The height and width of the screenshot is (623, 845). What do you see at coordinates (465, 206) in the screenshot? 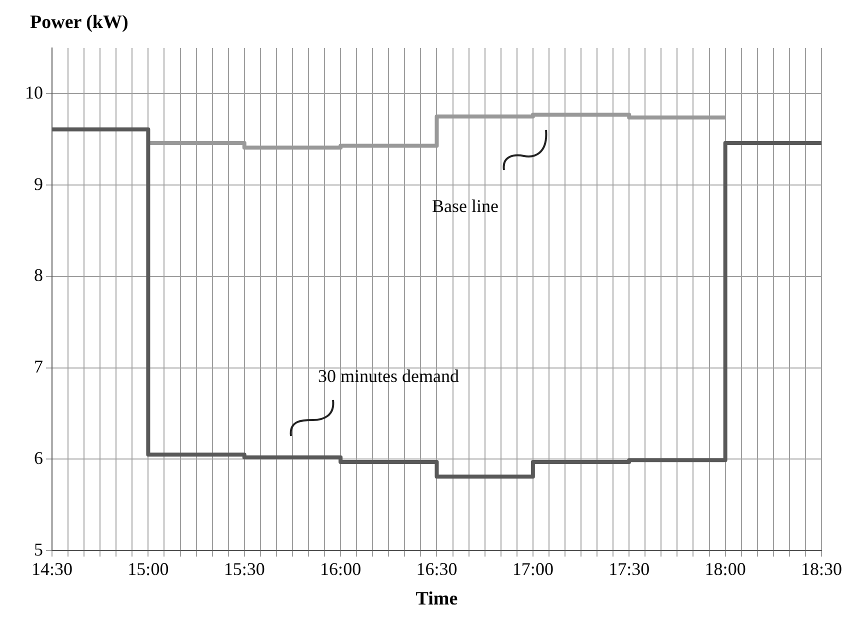
I see `annotation: Base line` at bounding box center [465, 206].